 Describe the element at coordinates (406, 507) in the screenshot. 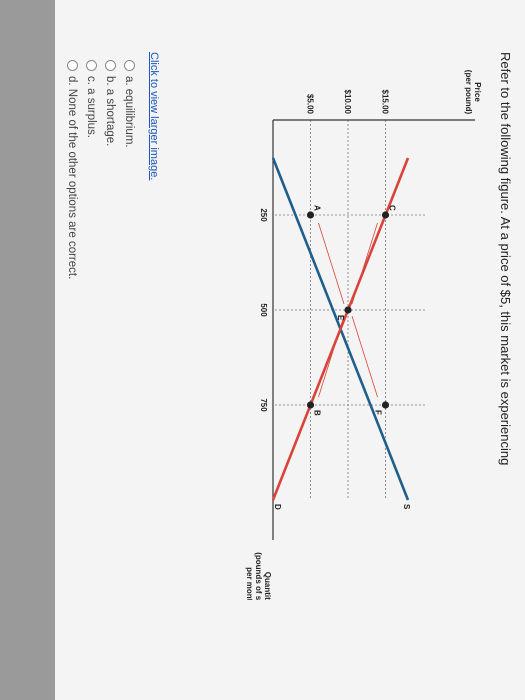

I see `supply-curve-label: S` at that location.